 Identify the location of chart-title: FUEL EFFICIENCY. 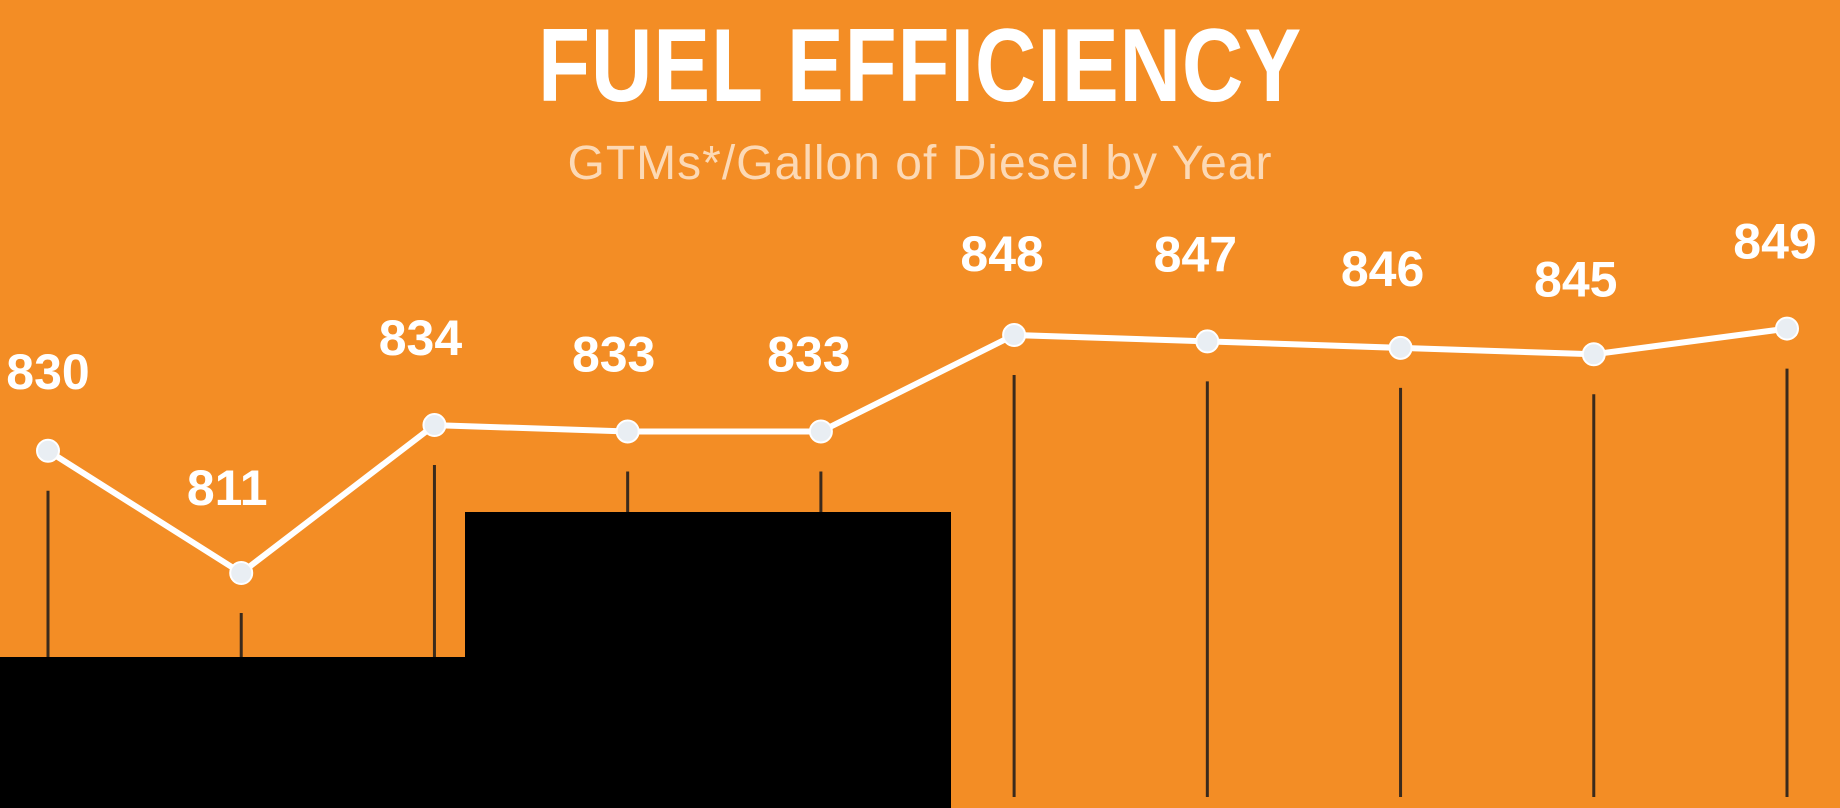
(920, 66).